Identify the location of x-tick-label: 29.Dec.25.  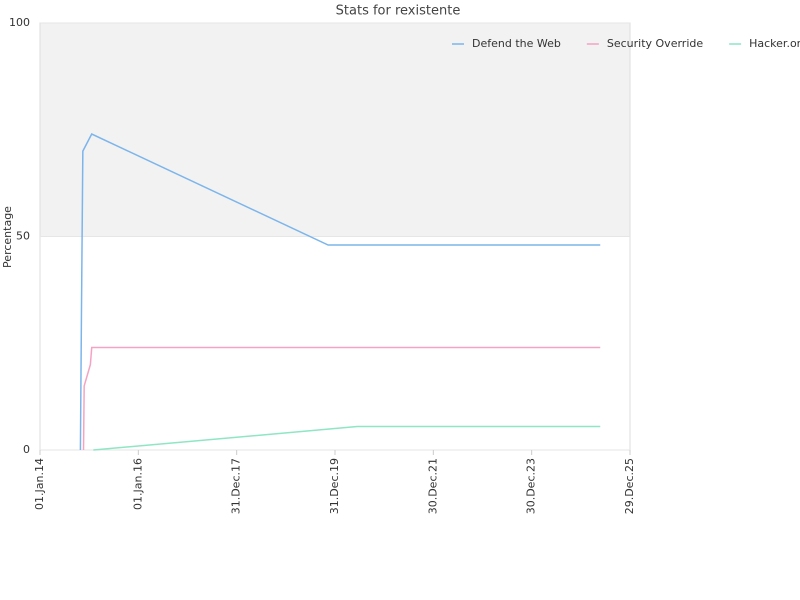
(629, 486).